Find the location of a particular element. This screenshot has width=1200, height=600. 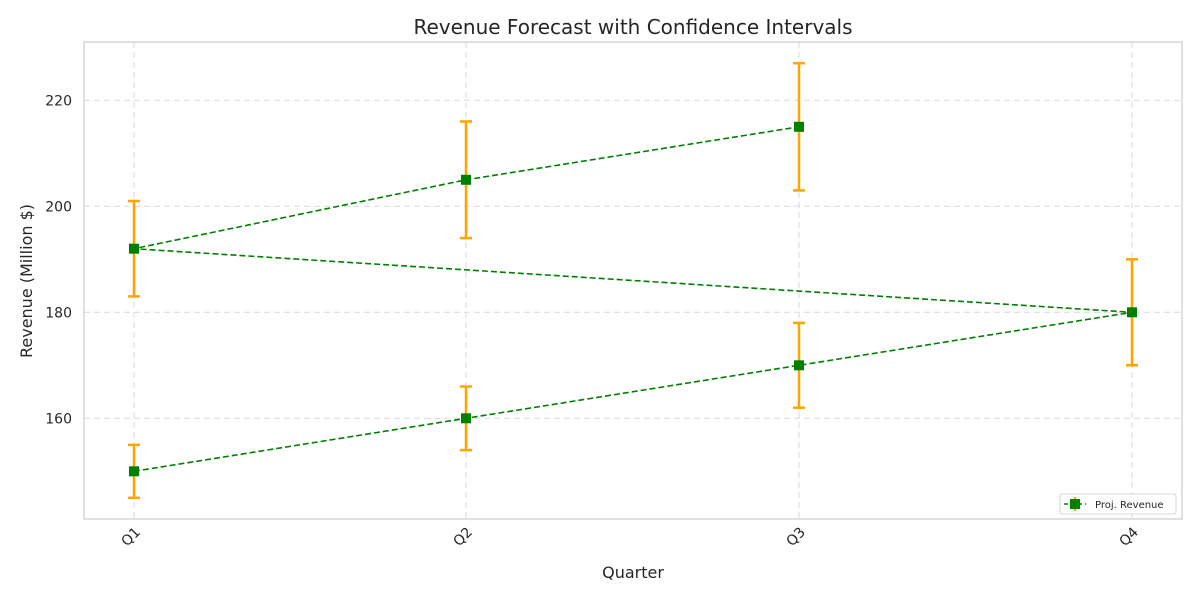

legend-box is located at coordinates (1118, 504).